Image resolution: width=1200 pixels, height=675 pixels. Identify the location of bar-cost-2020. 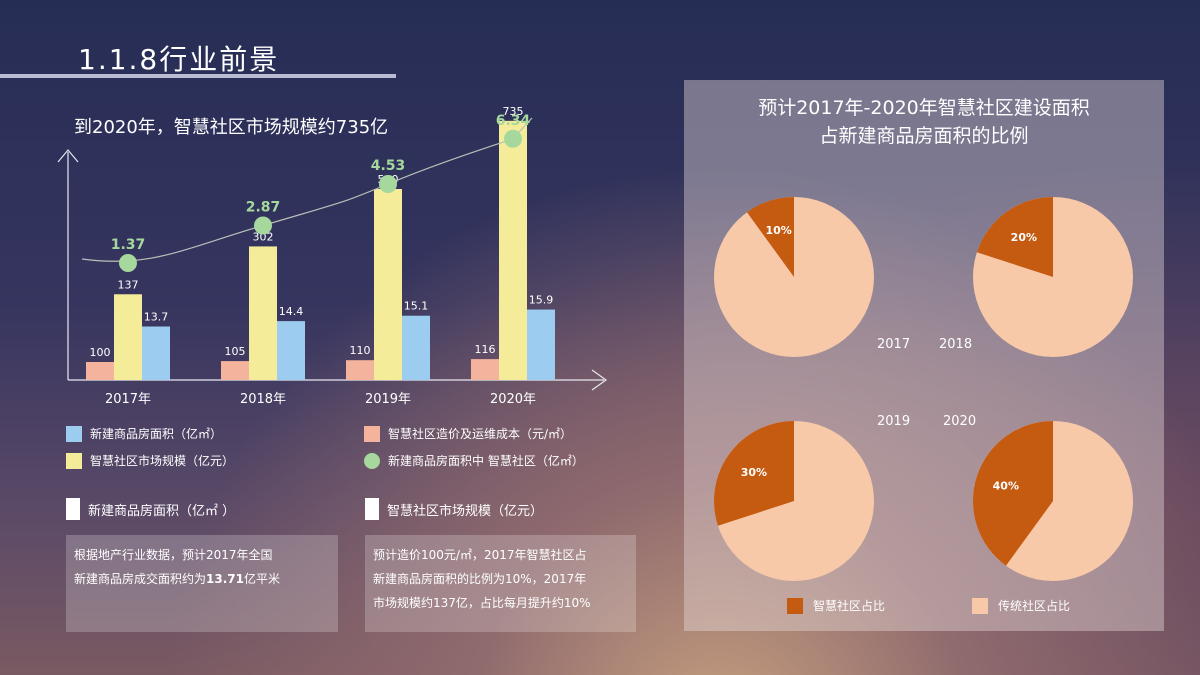
(485, 369).